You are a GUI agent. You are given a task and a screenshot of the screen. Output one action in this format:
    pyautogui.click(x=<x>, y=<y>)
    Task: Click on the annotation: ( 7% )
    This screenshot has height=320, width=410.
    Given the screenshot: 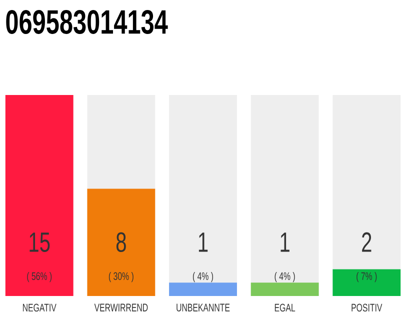 What is the action you would take?
    pyautogui.click(x=366, y=277)
    